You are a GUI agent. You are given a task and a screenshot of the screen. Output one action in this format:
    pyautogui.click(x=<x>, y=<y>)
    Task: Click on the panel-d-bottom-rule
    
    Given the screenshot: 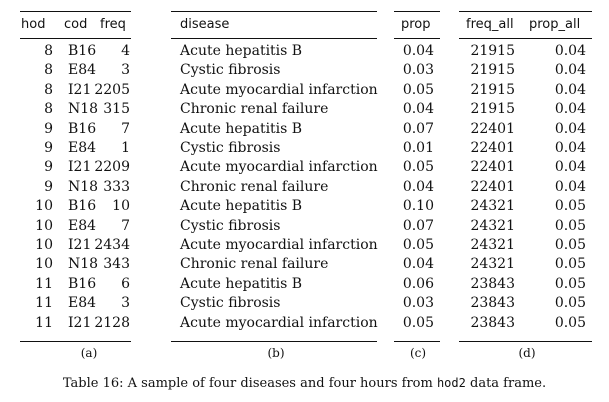 What is the action you would take?
    pyautogui.click(x=525, y=342)
    